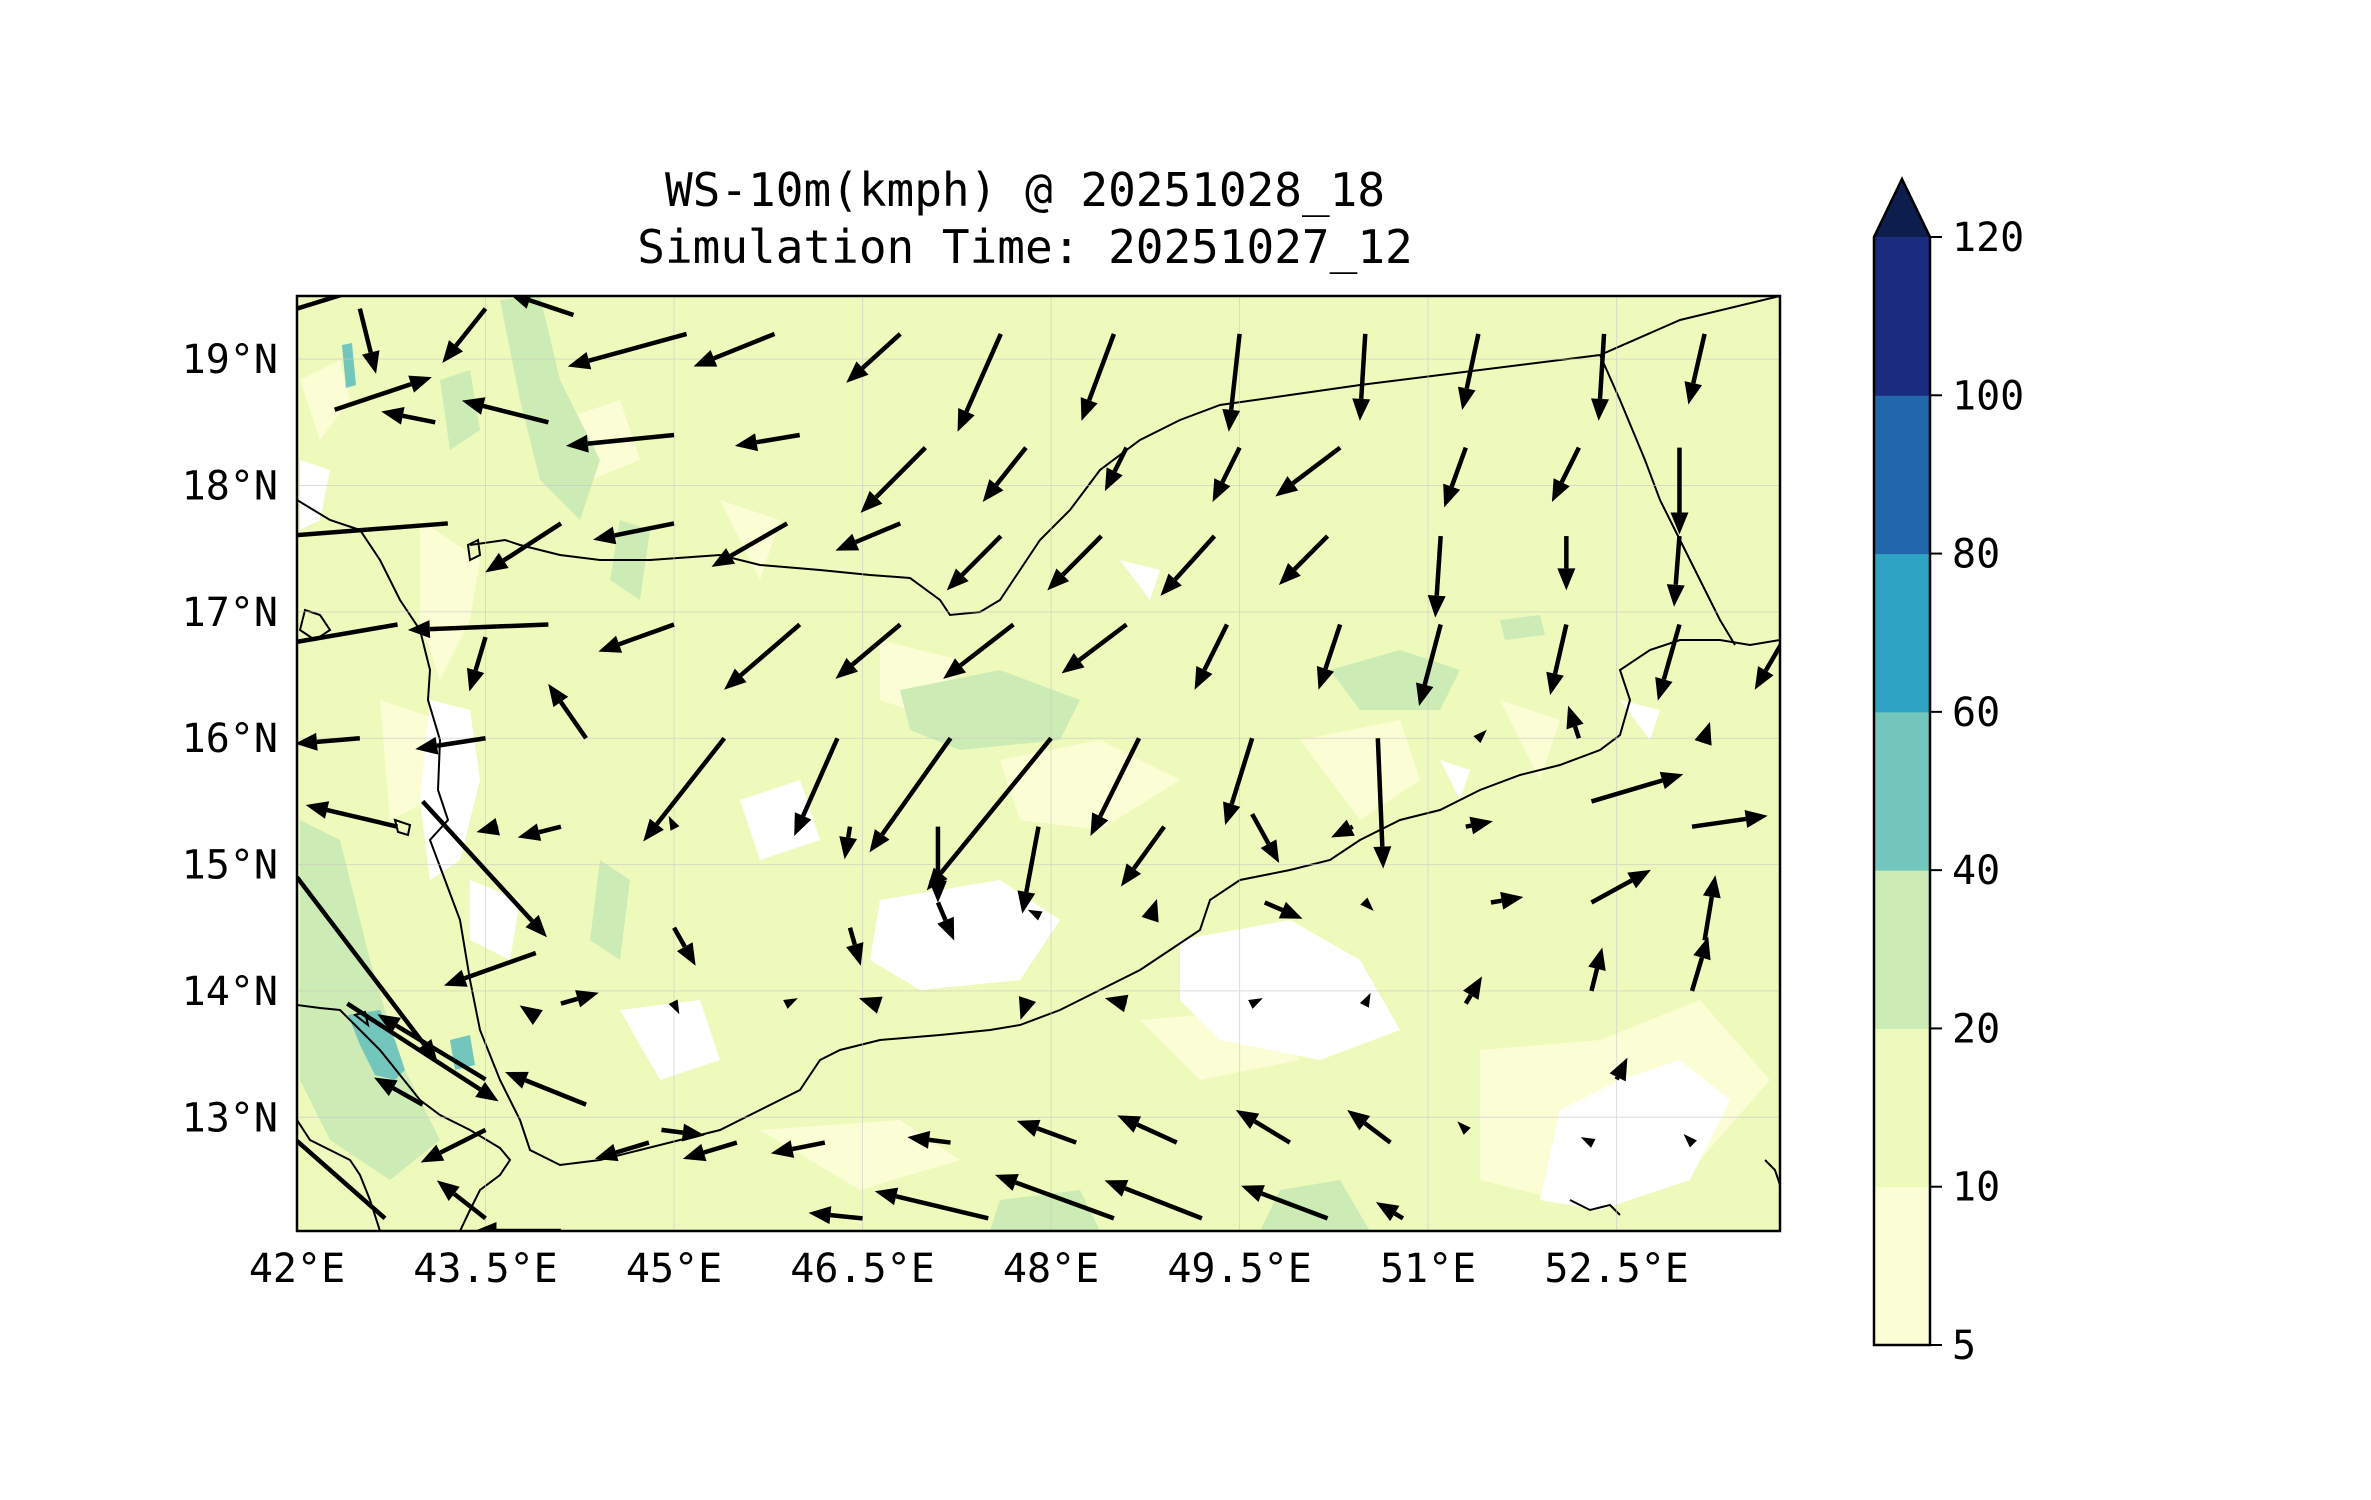 The image size is (2371, 1500). What do you see at coordinates (230, 1118) in the screenshot?
I see `lat-tick-label: 13°N` at bounding box center [230, 1118].